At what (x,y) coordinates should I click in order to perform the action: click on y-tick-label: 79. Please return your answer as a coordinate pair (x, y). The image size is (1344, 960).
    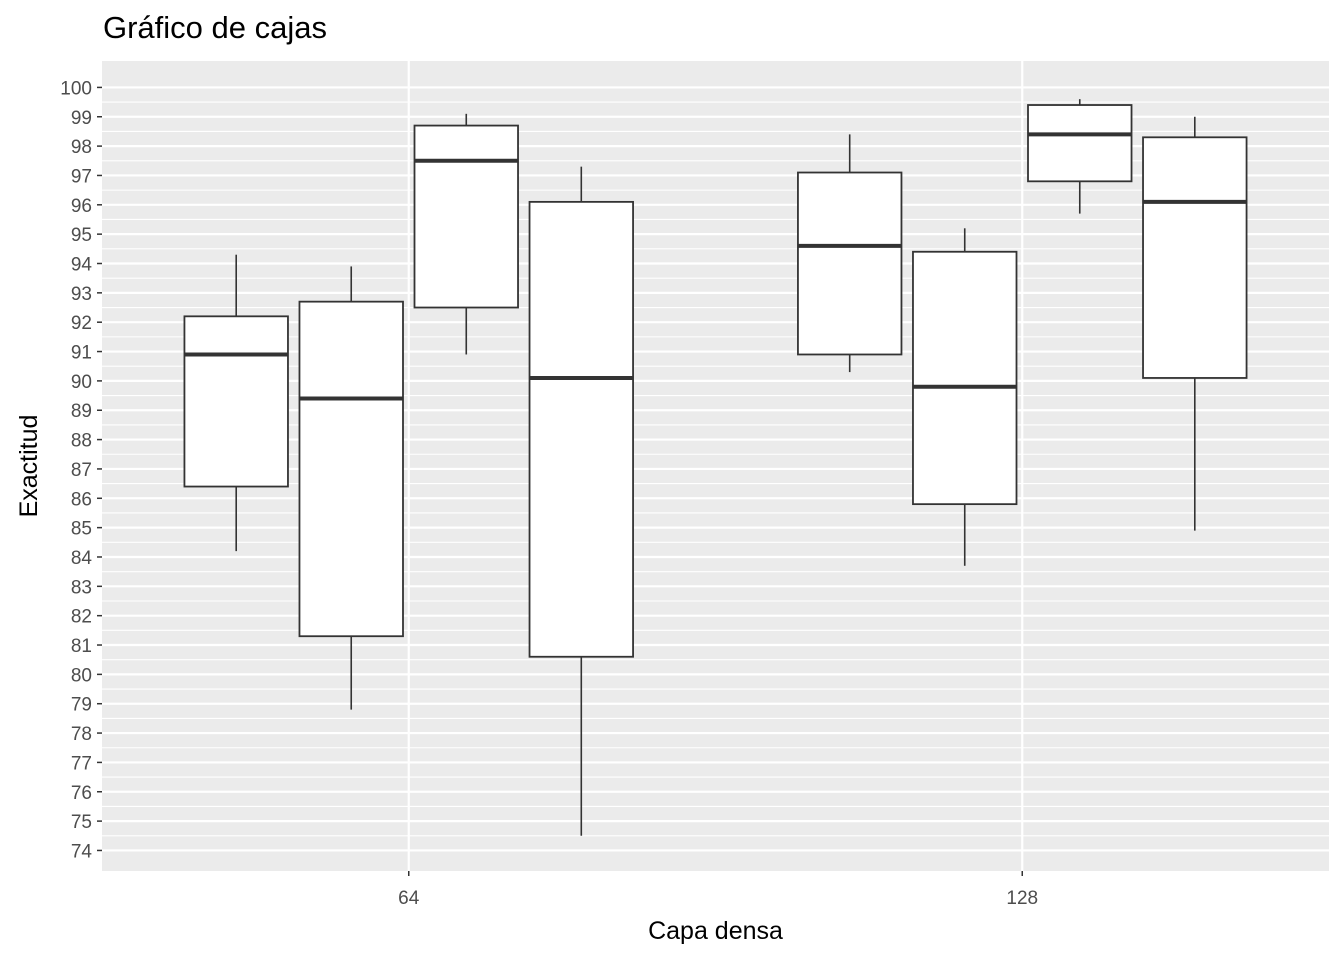
    Looking at the image, I should click on (81, 705).